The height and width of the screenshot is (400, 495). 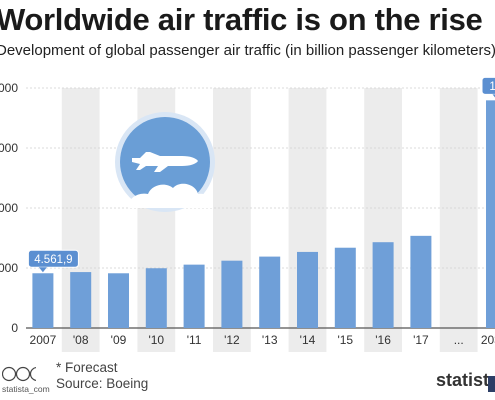 I want to click on y-tick-label: 20,000, so click(x=9, y=88).